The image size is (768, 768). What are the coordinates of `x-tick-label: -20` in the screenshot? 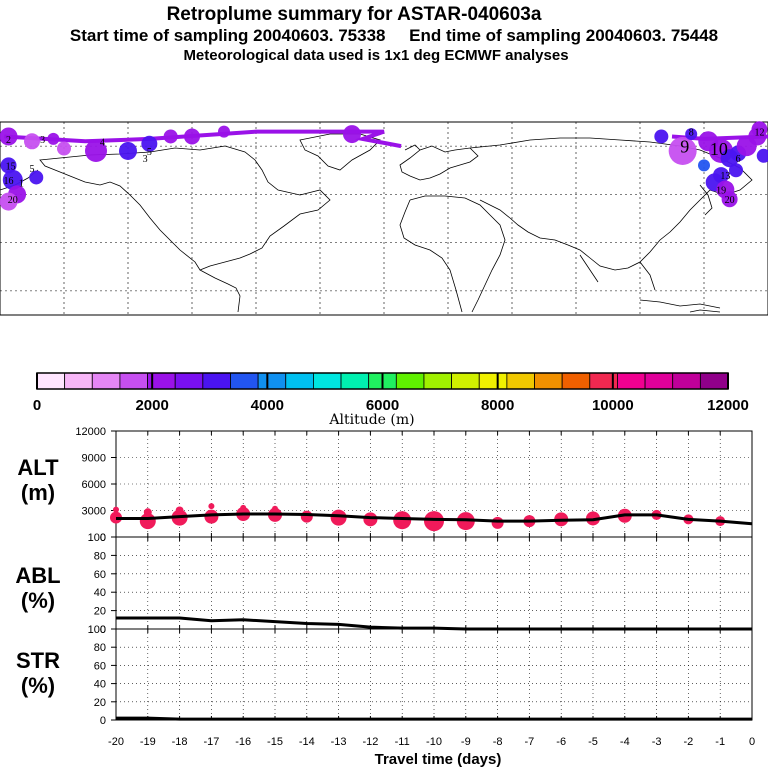 It's located at (116, 742).